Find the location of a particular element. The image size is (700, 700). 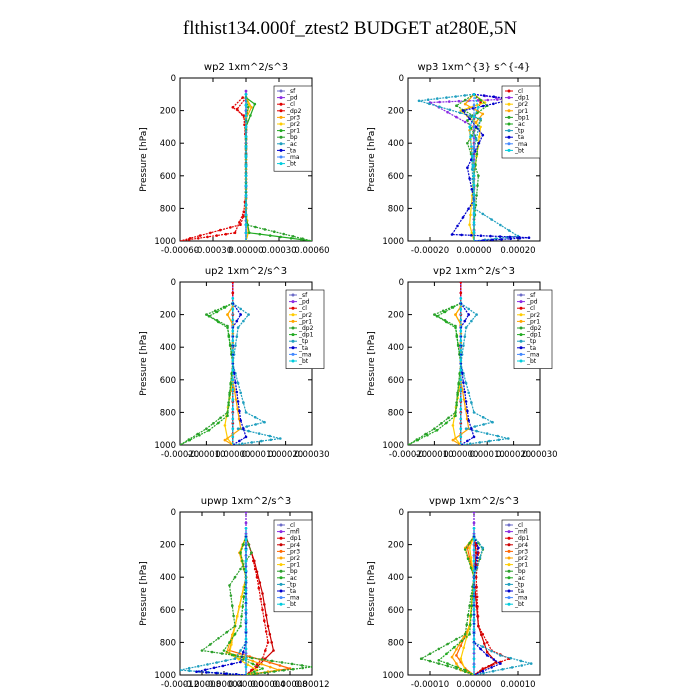

panel-title: vp2 1xm^2/s^3 is located at coordinates (474, 271).